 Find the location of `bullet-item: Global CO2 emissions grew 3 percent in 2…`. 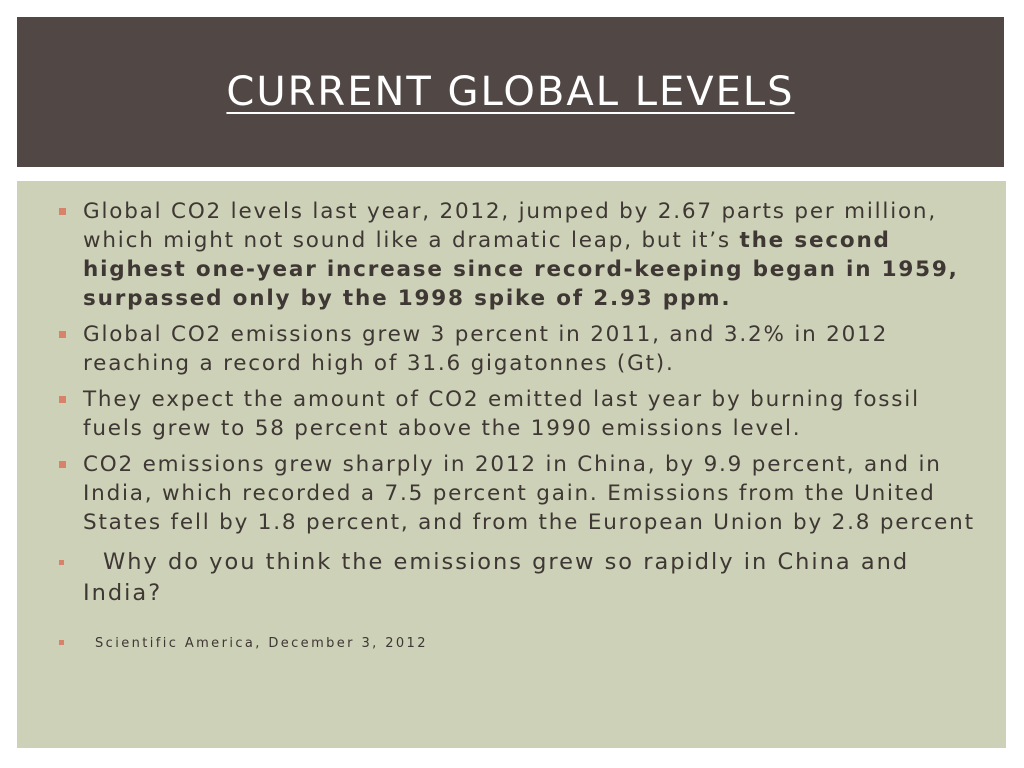

bullet-item: Global CO2 emissions grew 3 percent in 2… is located at coordinates (517, 349).